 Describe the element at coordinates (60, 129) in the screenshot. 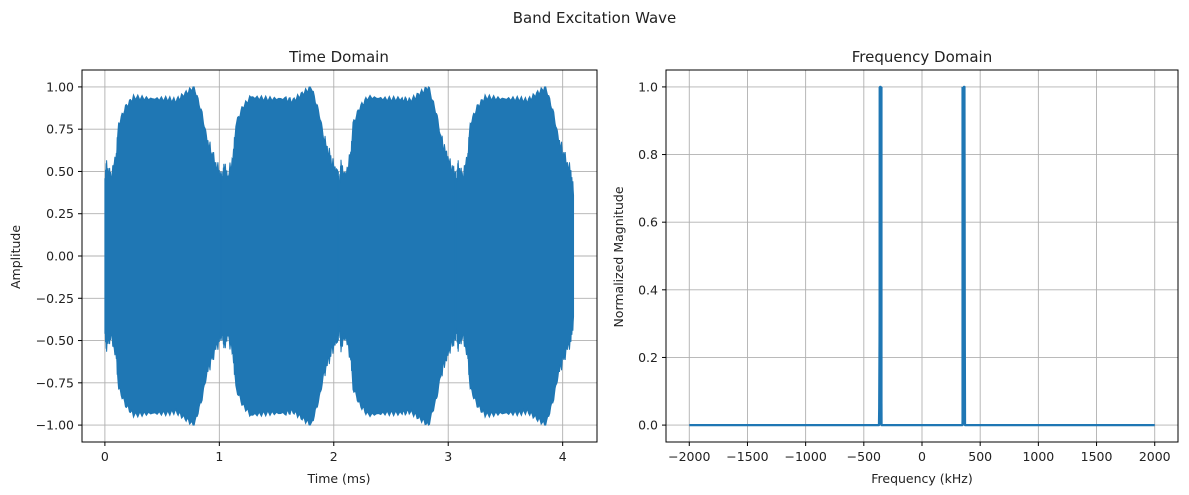

I see `time-domain-ytick-label: 0.75` at that location.